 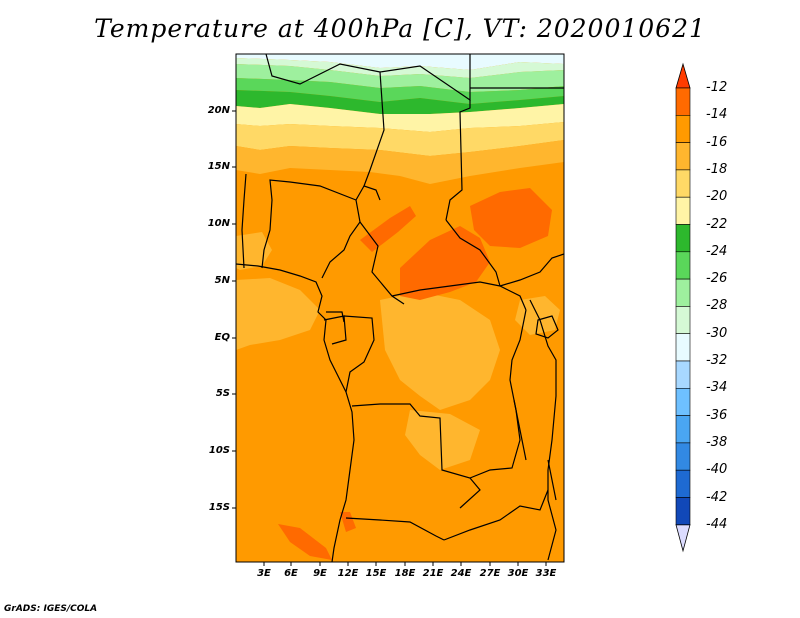 I want to click on lat-label: 5N, so click(x=222, y=280).